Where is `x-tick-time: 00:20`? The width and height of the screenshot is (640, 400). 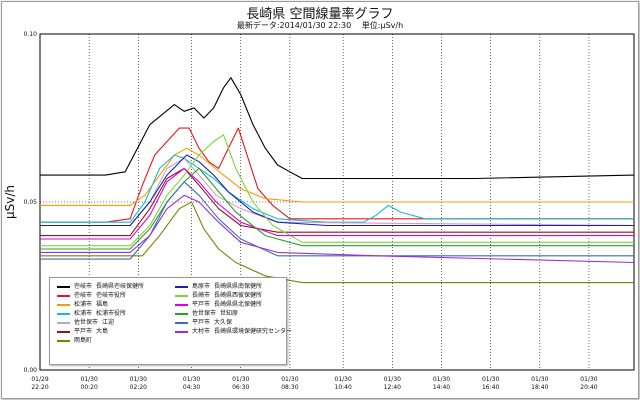
x-tick-time: 00:20 is located at coordinates (89, 387).